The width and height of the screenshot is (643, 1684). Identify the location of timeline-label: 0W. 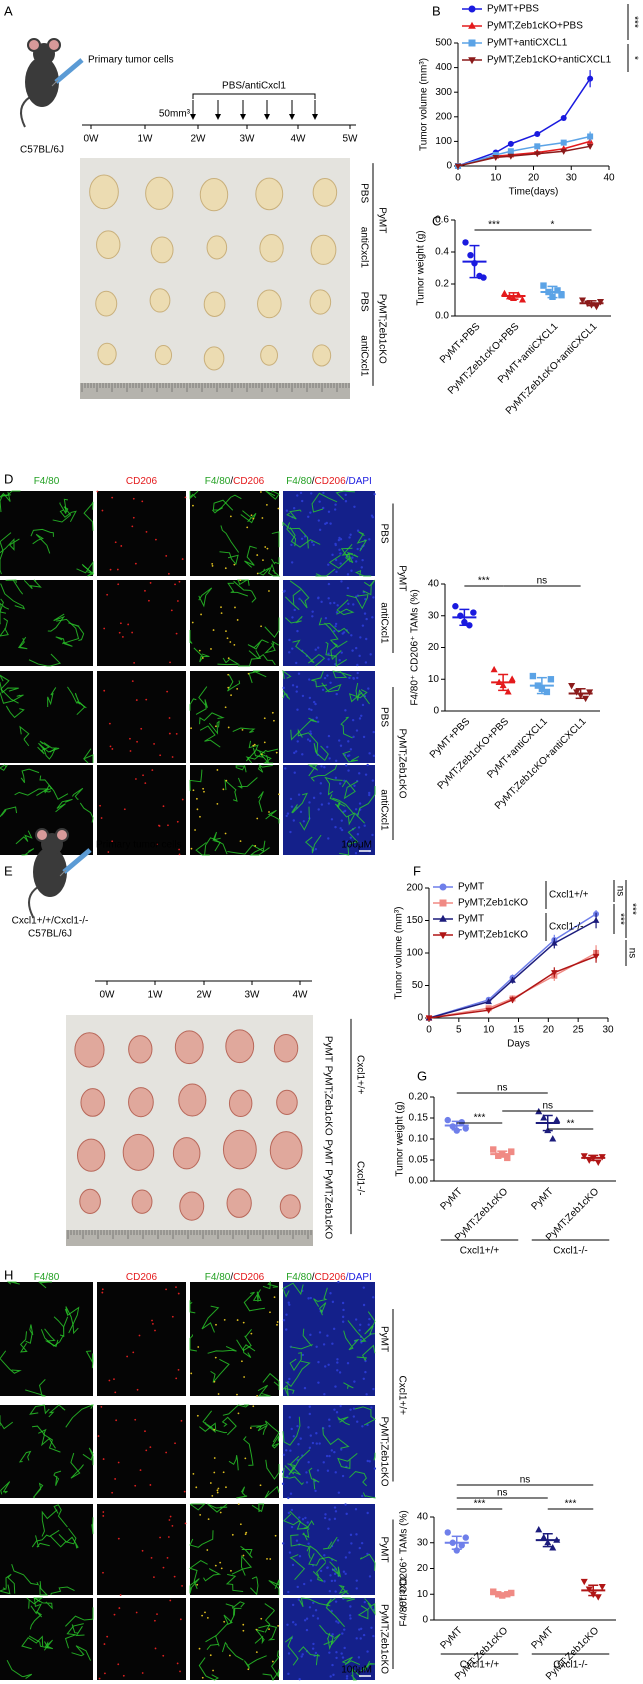
(92, 139).